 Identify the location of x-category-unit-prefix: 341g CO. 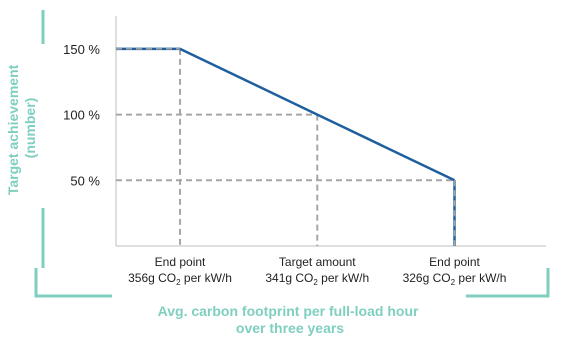
(289, 278).